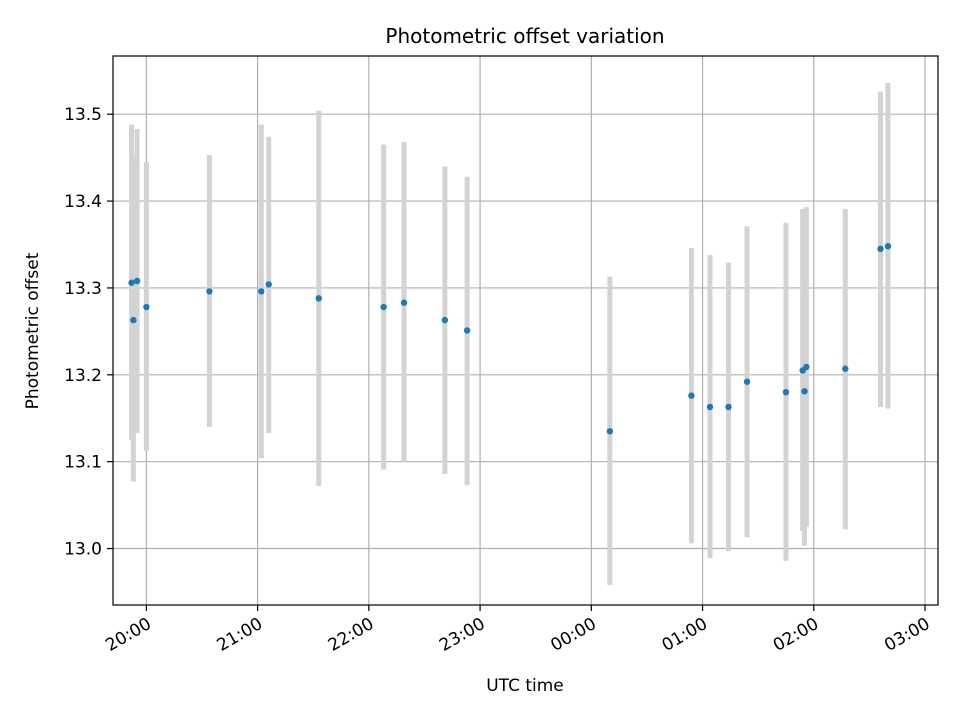  What do you see at coordinates (33, 330) in the screenshot?
I see `y-axis-label: Photometric offset` at bounding box center [33, 330].